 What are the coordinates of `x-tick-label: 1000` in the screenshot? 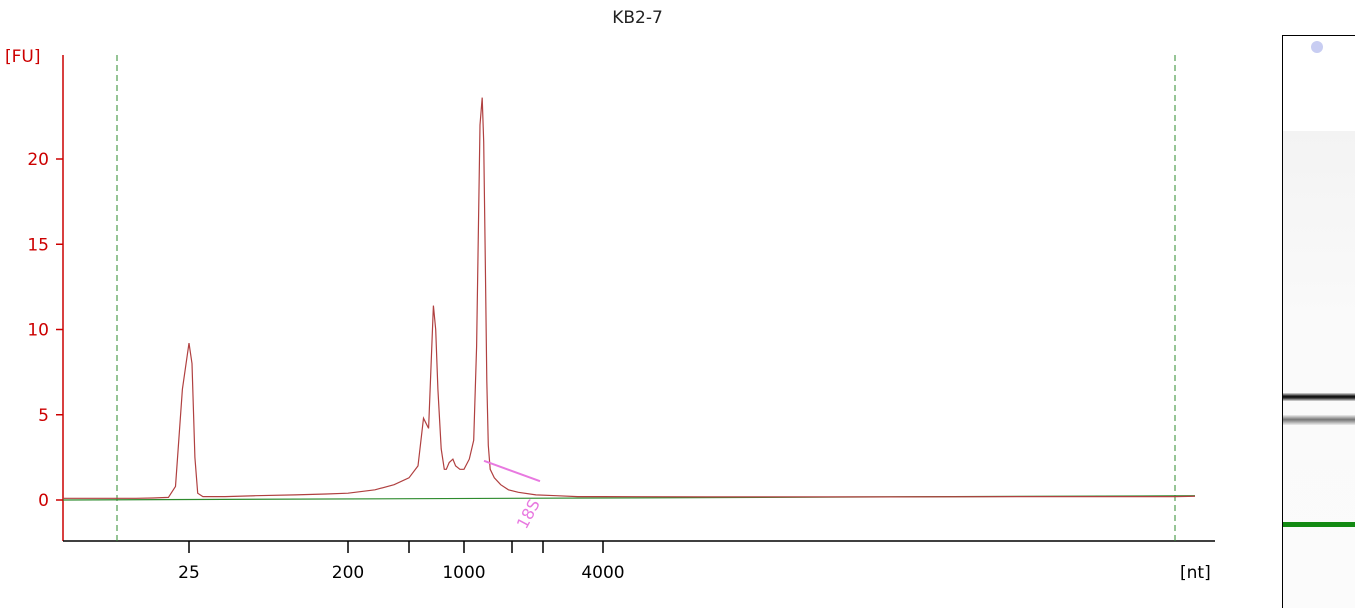 It's located at (463, 573).